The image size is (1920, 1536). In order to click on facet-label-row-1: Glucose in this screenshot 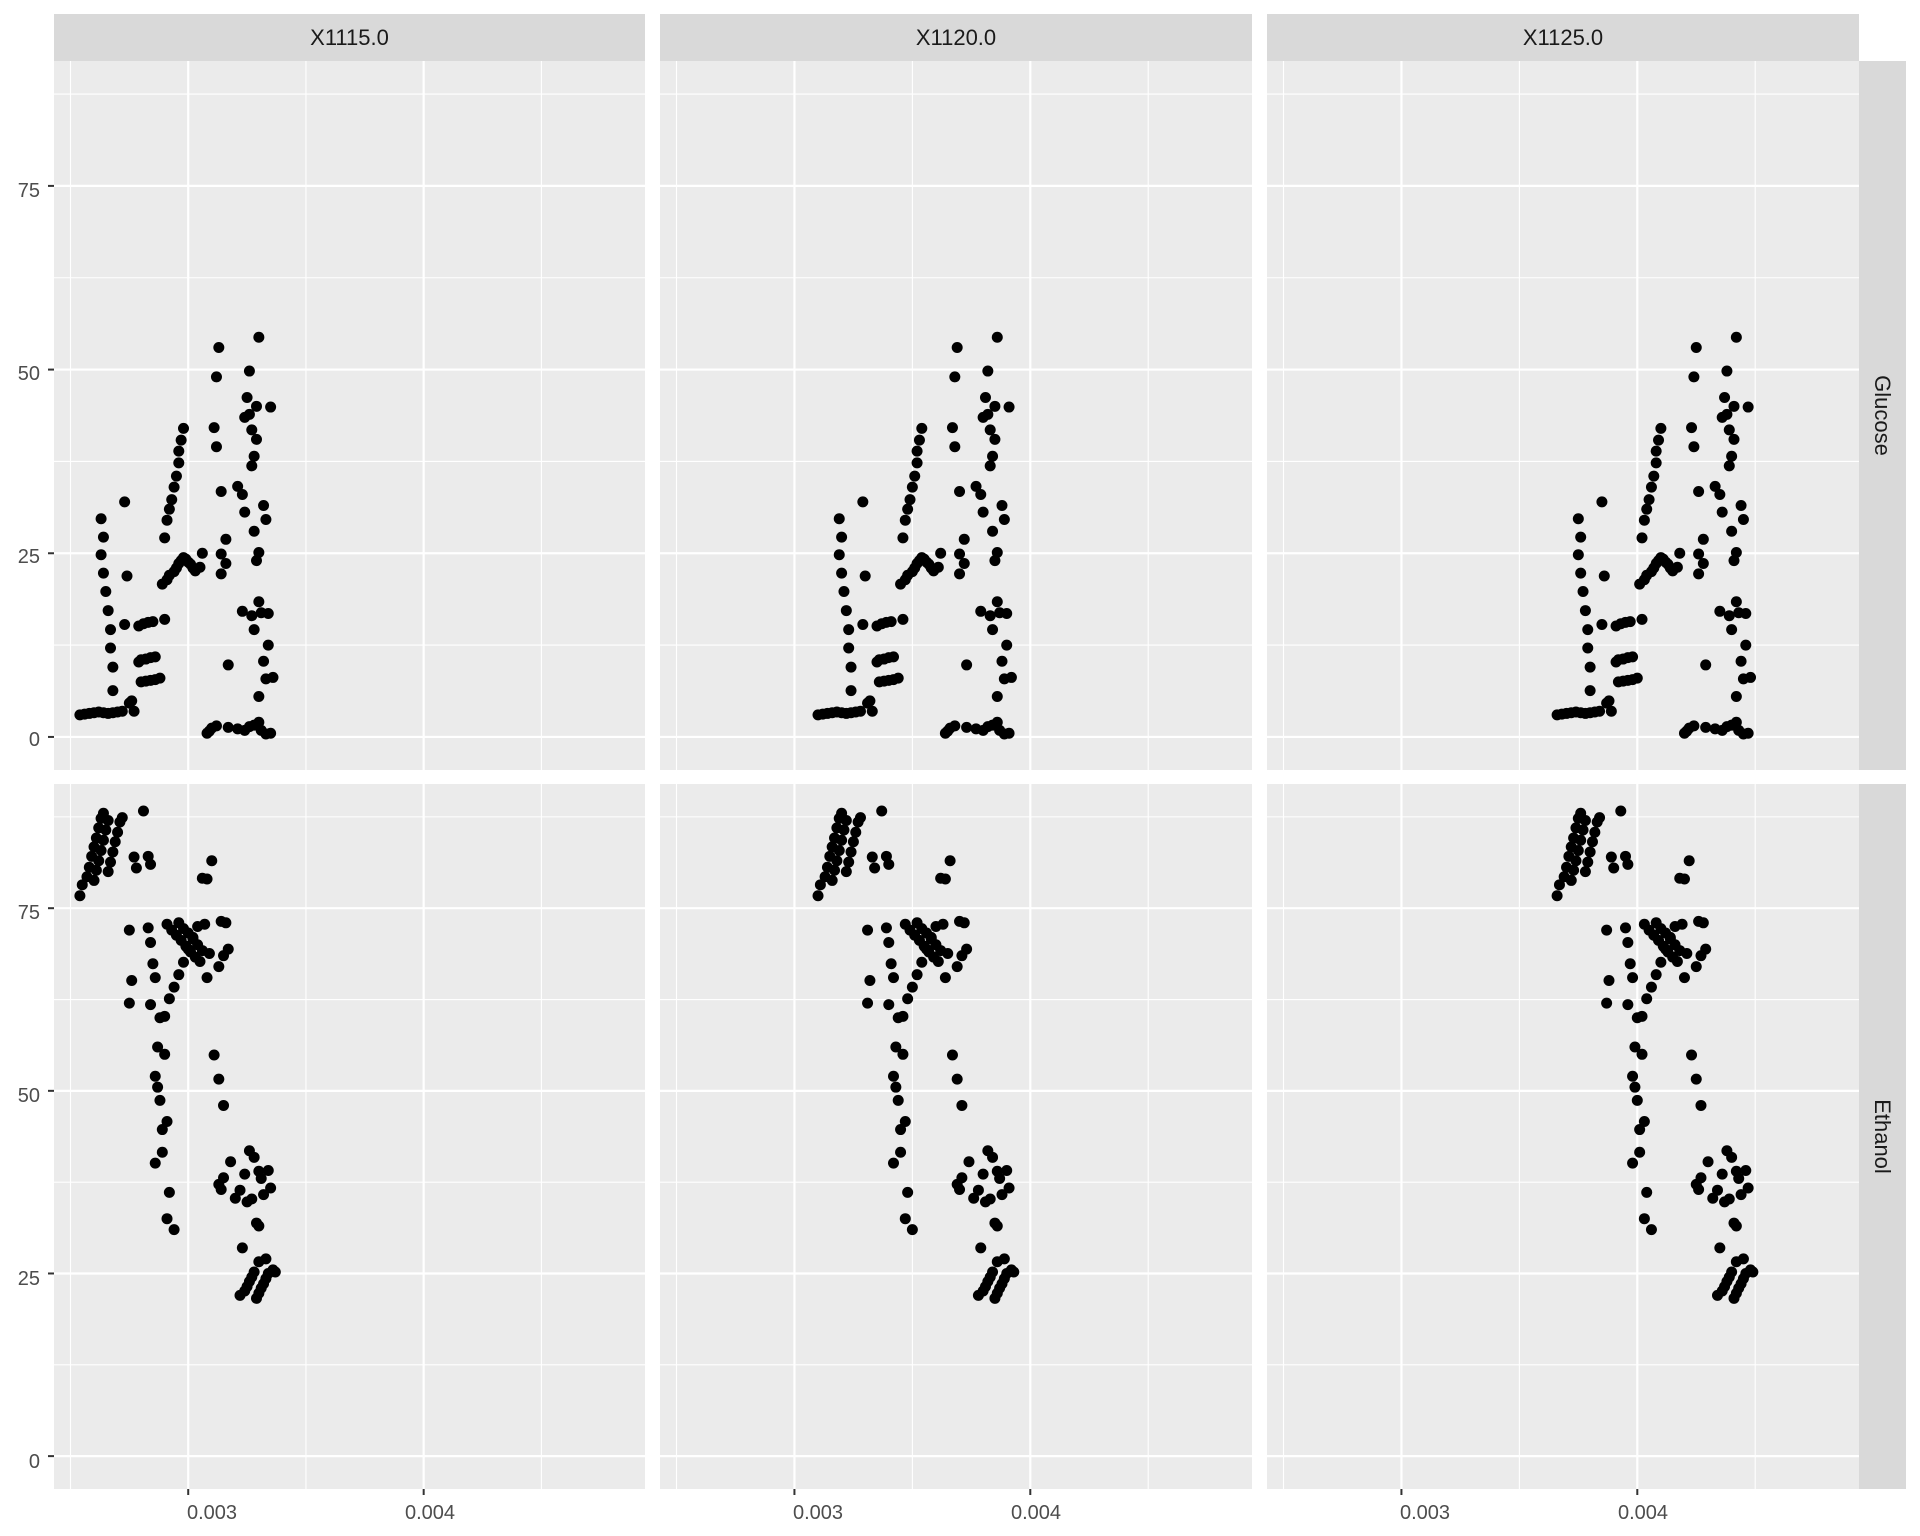, I will do `click(1882, 415)`.